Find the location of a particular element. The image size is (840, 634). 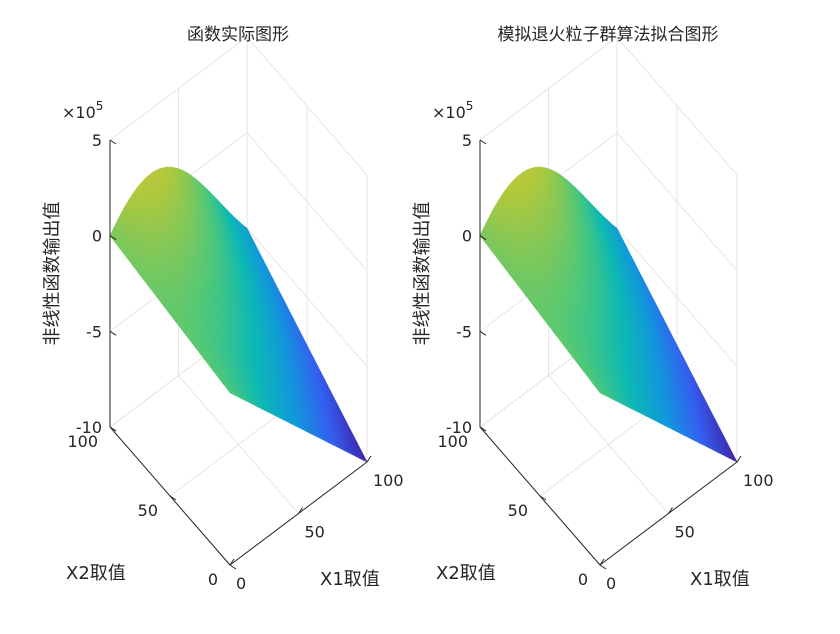

chart-title: 模拟退火粒子群算法拟合图形 is located at coordinates (608, 35).